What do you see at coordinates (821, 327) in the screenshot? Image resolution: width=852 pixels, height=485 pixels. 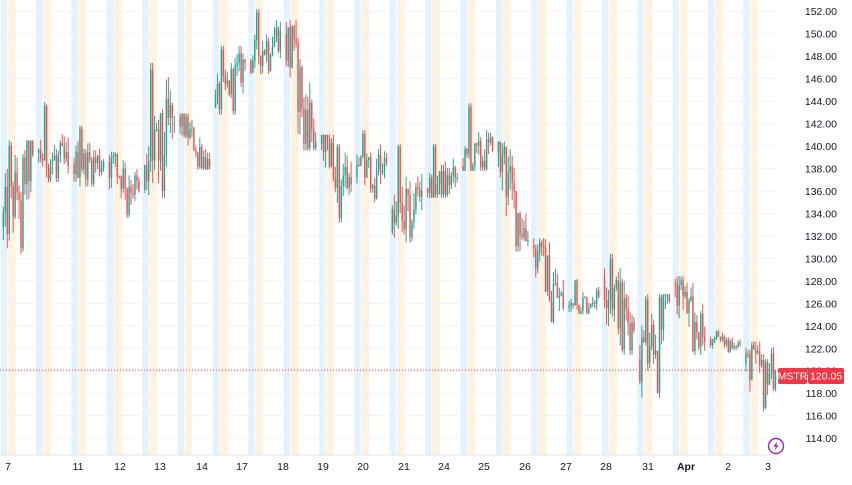 I see `y-tick-label: 124.00` at bounding box center [821, 327].